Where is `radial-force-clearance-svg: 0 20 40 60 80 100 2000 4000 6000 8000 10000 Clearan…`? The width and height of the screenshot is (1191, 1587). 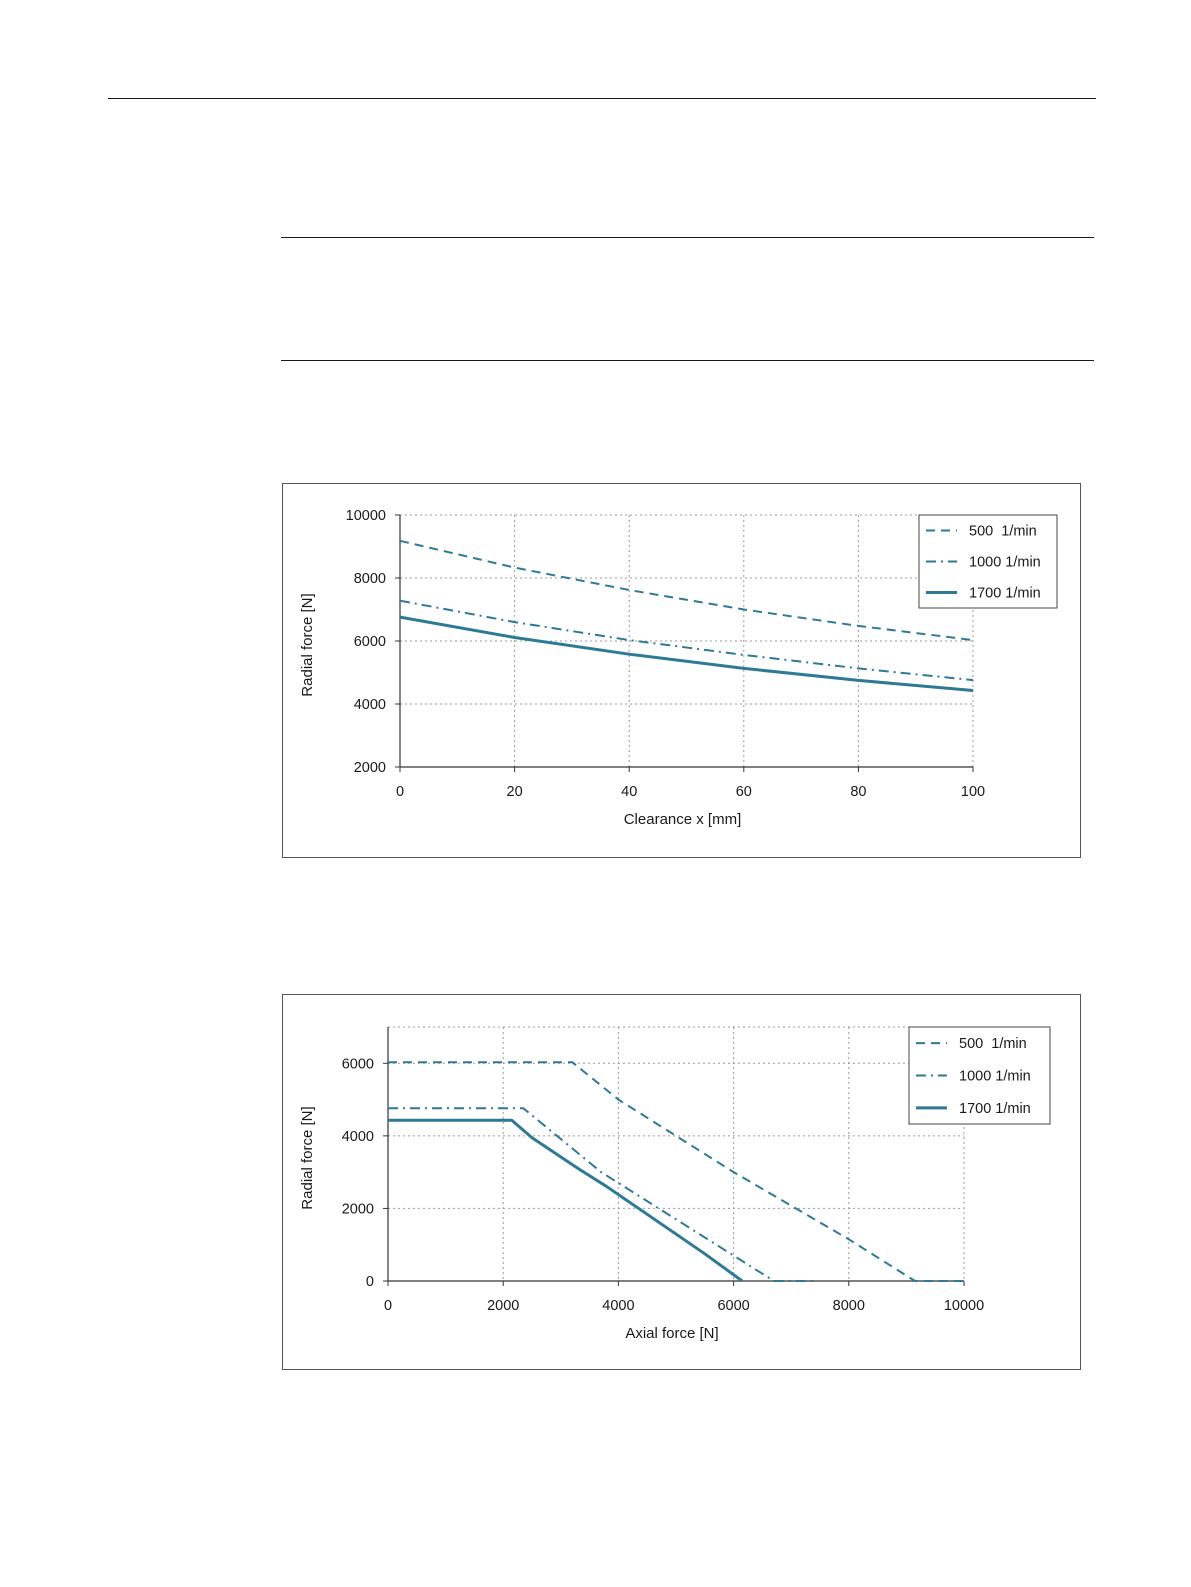
radial-force-clearance-svg: 0 20 40 60 80 100 2000 4000 6000 8000 10000 Clearan… is located at coordinates (678, 668).